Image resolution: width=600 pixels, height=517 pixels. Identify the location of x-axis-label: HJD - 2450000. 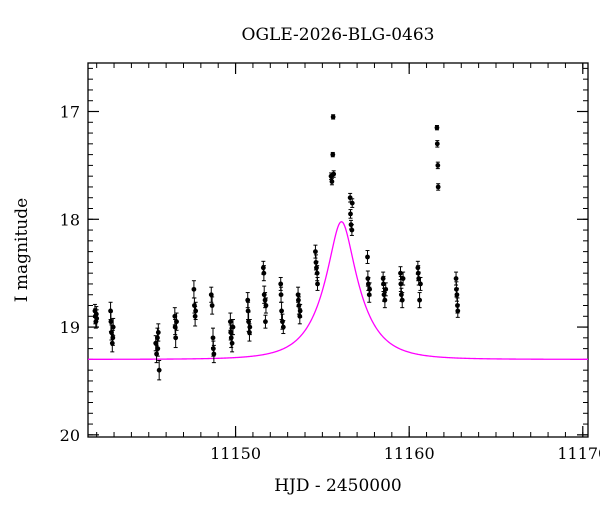
(338, 486).